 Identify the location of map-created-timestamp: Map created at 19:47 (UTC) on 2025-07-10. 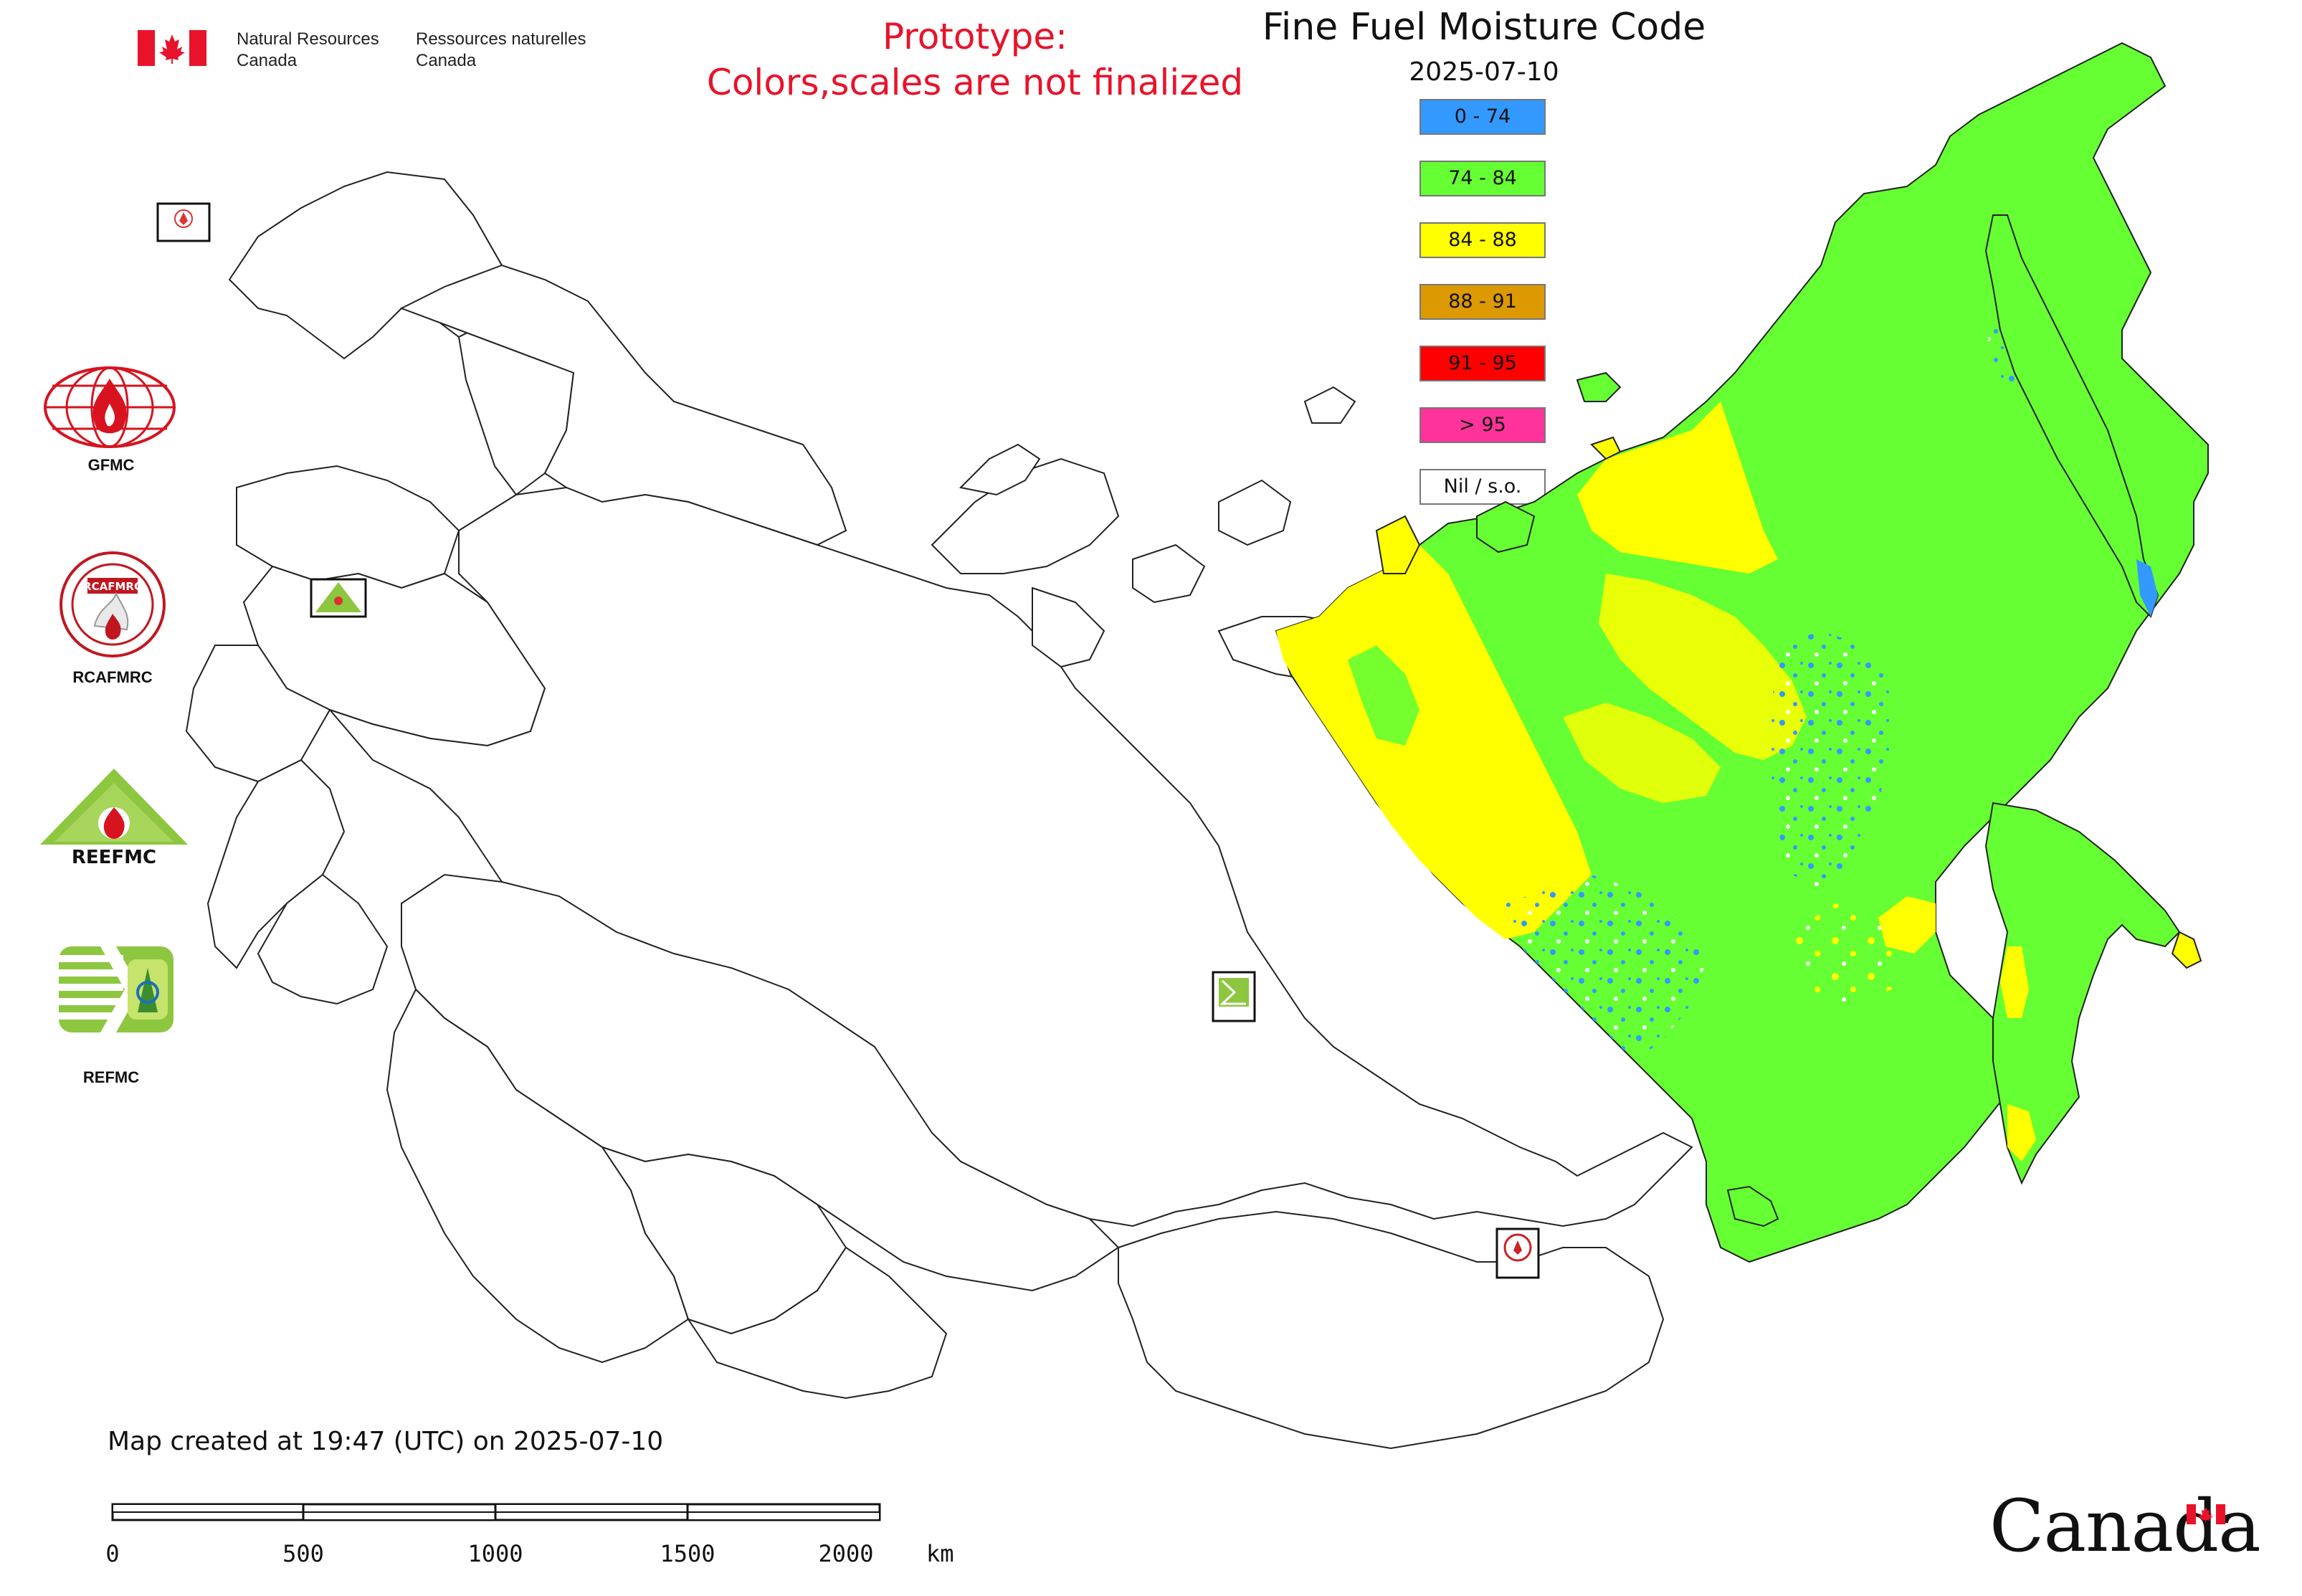
(386, 1441).